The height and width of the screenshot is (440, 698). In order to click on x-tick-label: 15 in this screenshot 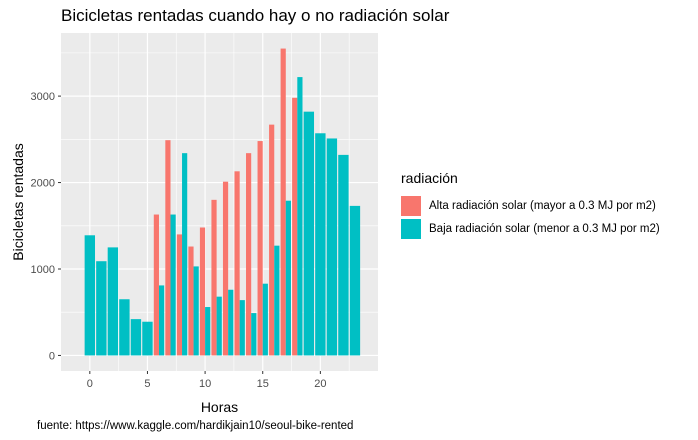, I will do `click(263, 384)`.